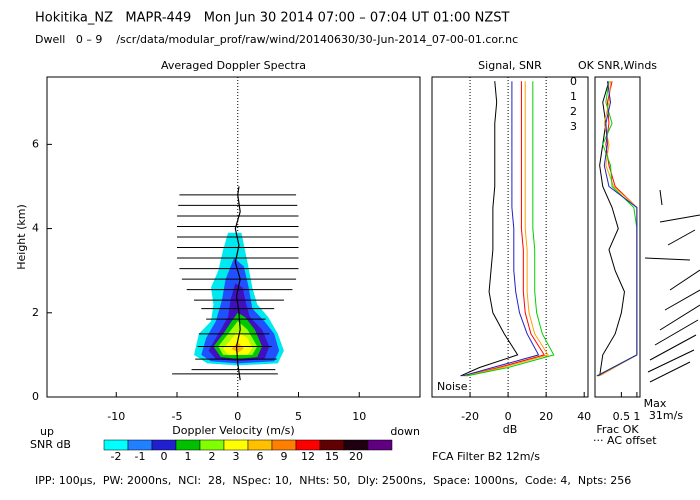 This screenshot has width=700, height=500. I want to click on x-axis-label-2: ··· AC offset, so click(625, 440).